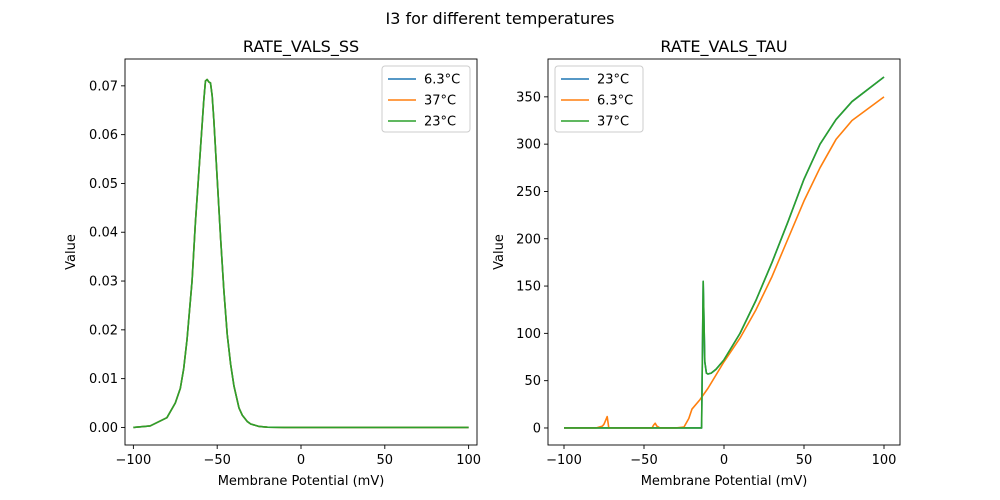 The height and width of the screenshot is (500, 1000). Describe the element at coordinates (528, 287) in the screenshot. I see `y-tick-label: 150` at that location.